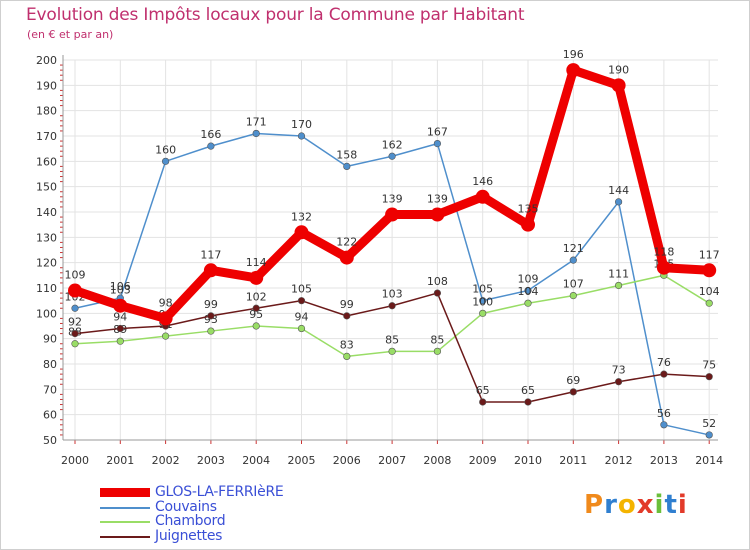 This screenshot has height=550, width=750. I want to click on data-label: 170, so click(301, 124).